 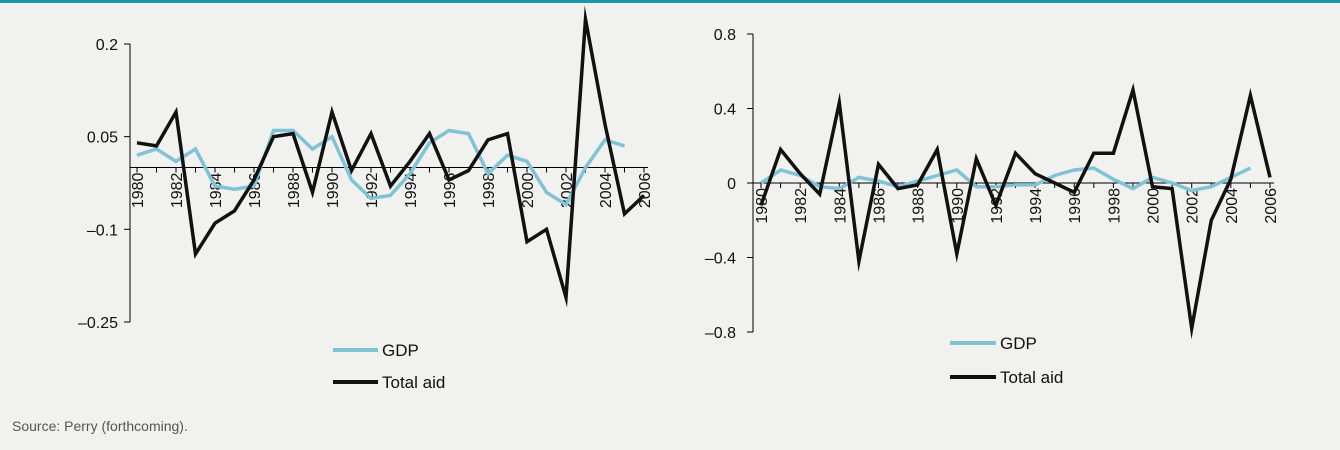 What do you see at coordinates (98, 323) in the screenshot?
I see `y-tick-label: –0.25` at bounding box center [98, 323].